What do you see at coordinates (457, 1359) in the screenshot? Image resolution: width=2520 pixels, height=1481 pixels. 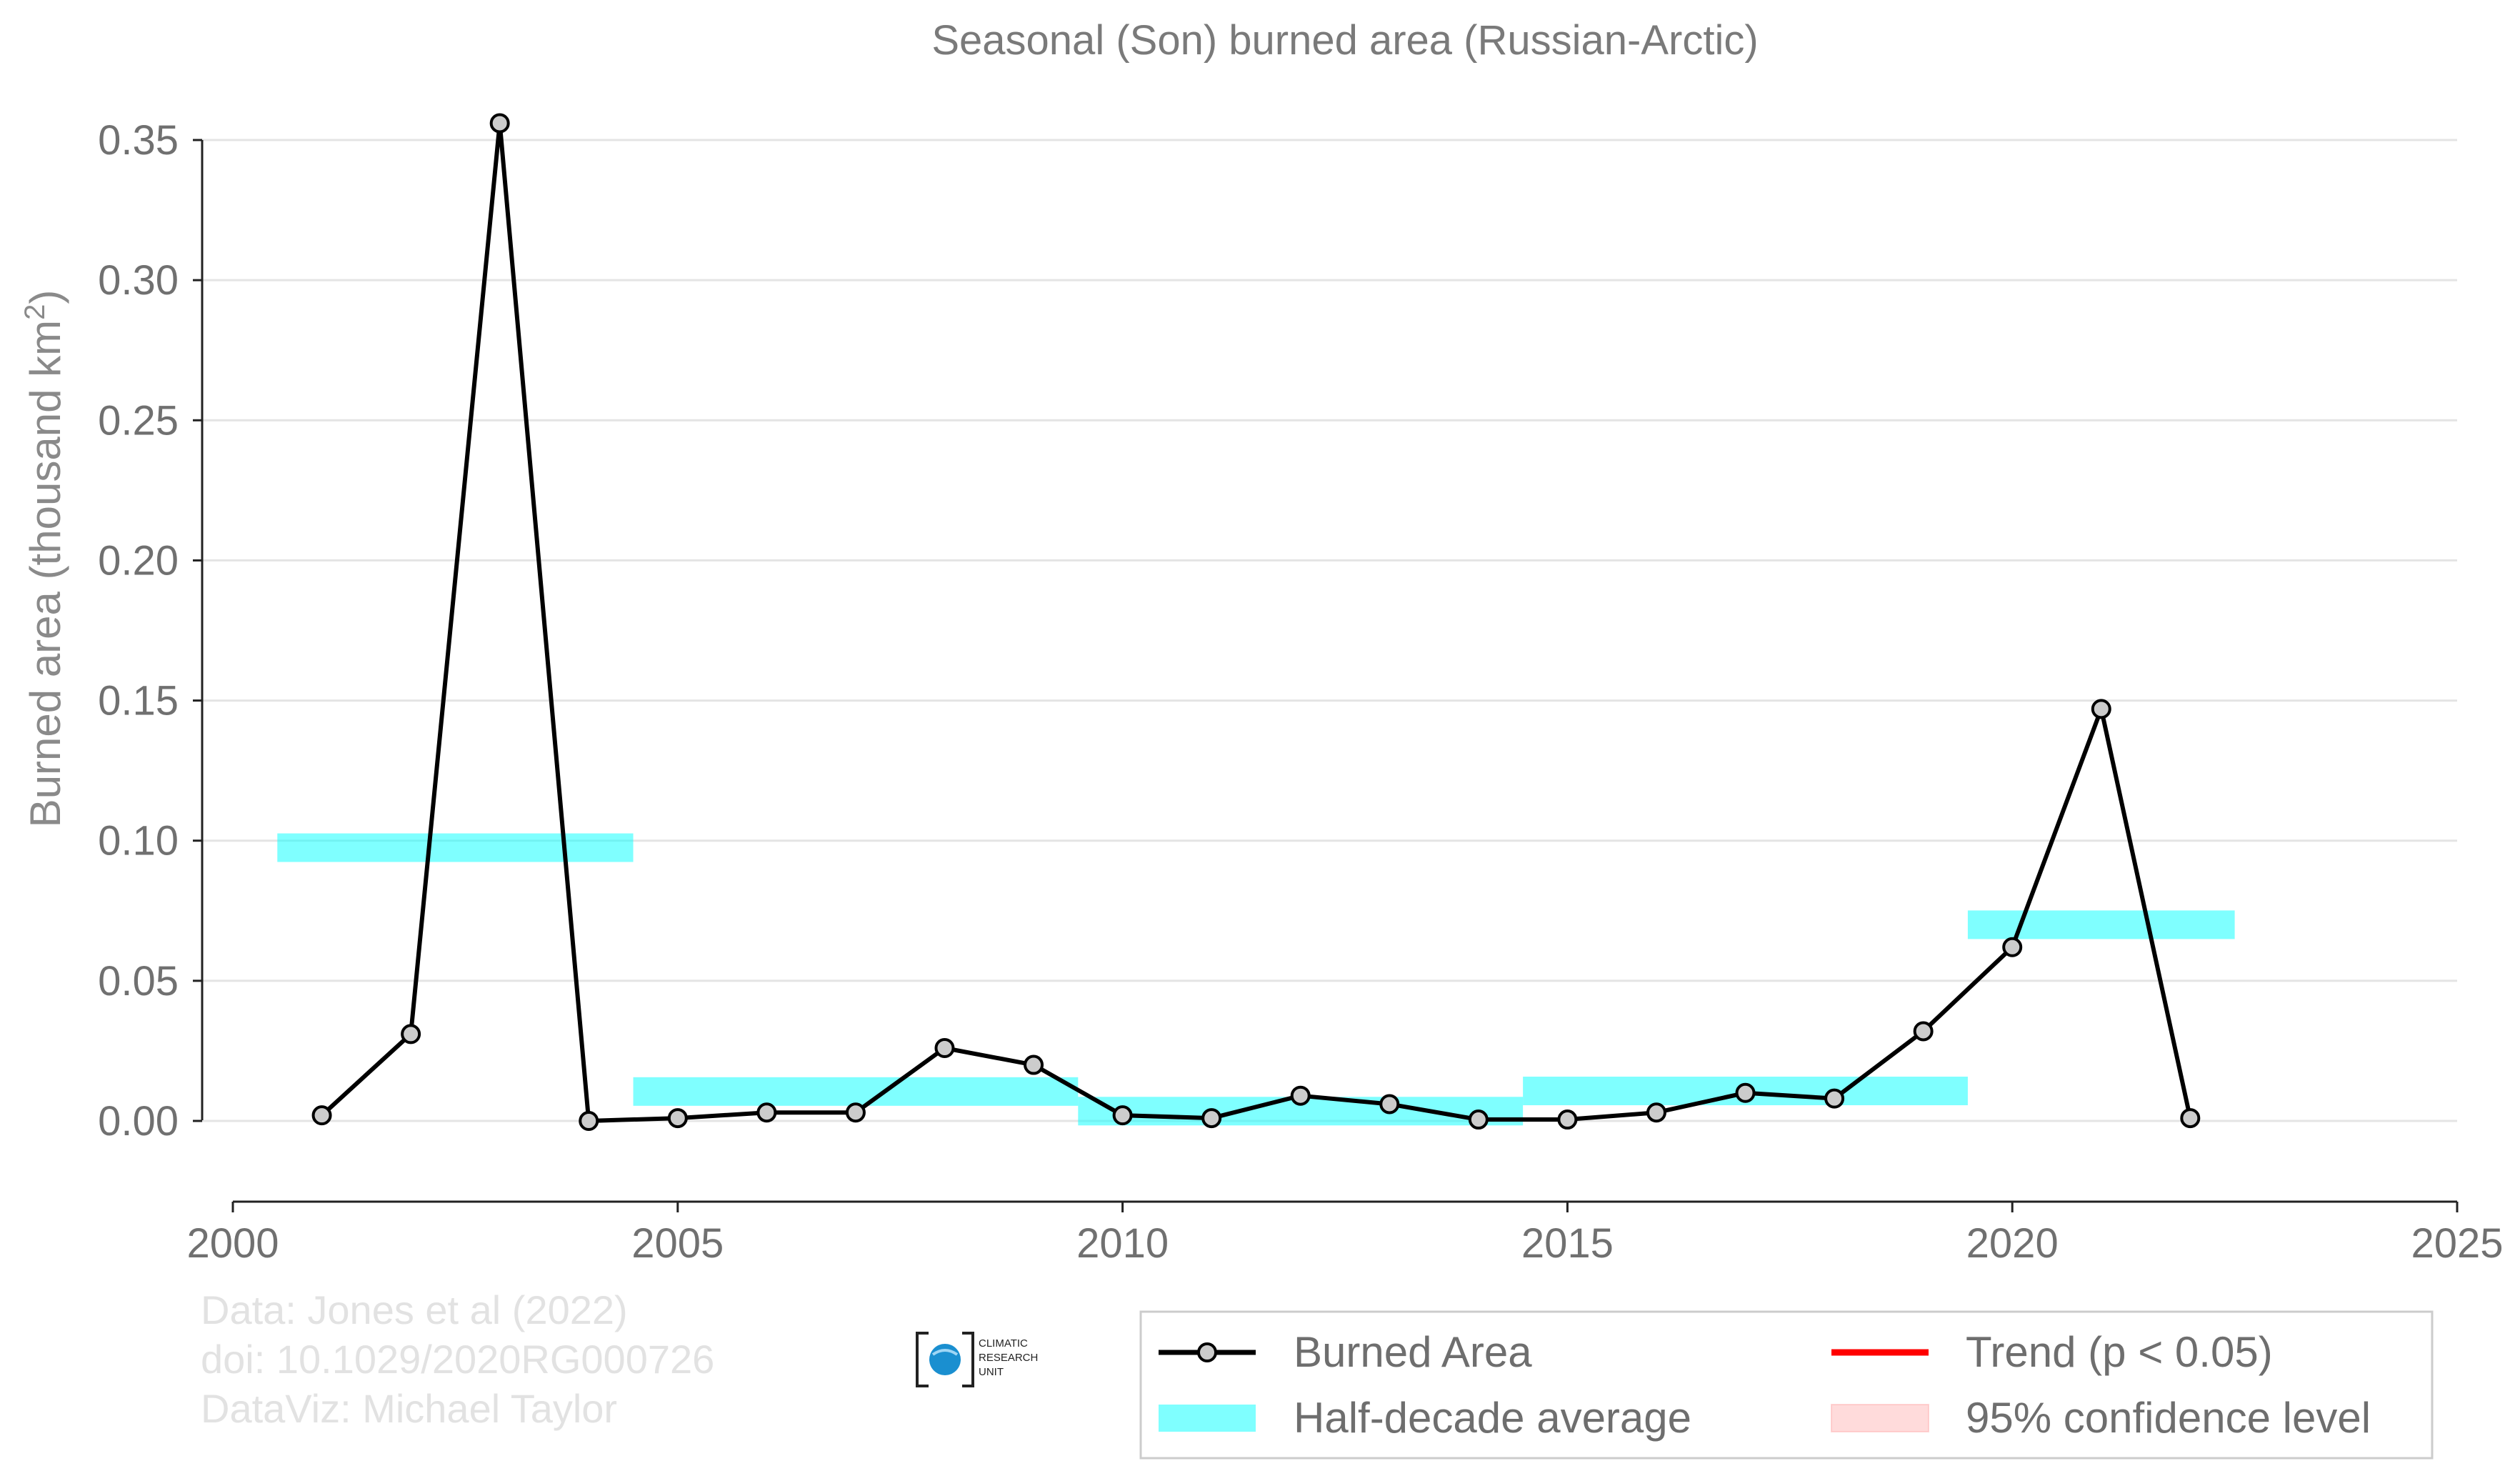 I see `credit-doi: doi: 10.1029/2020RG000726` at bounding box center [457, 1359].